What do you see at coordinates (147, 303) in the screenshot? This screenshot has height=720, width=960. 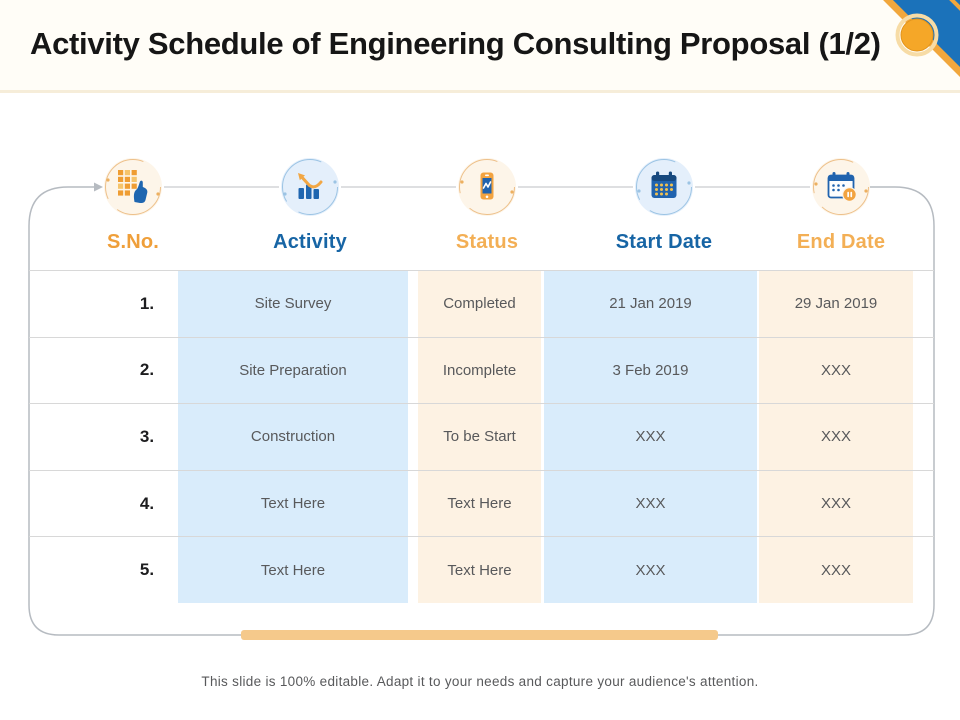 I see `table-cell-sno: 1.` at bounding box center [147, 303].